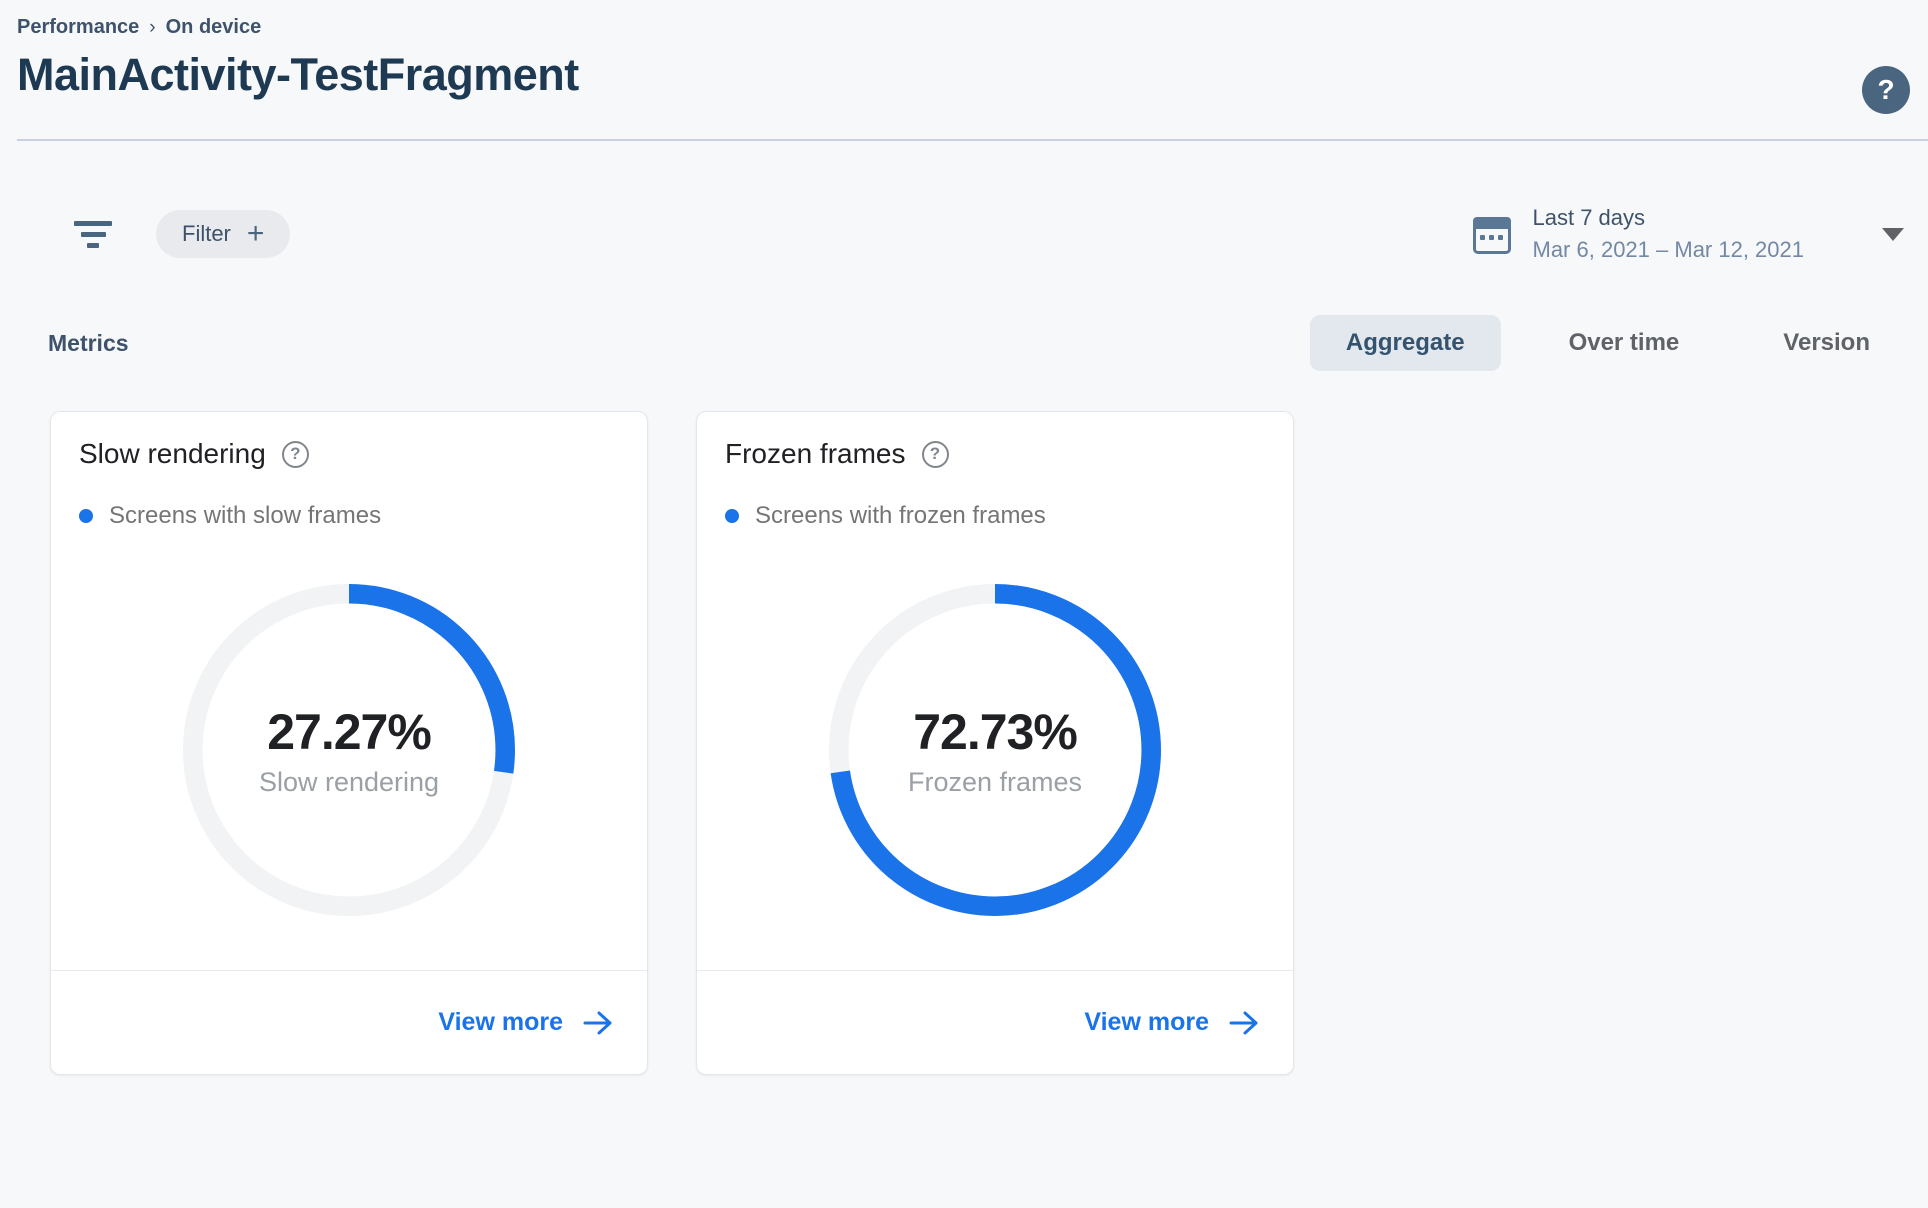 Image resolution: width=1928 pixels, height=1208 pixels. What do you see at coordinates (1491, 234) in the screenshot?
I see `calendar-icon` at bounding box center [1491, 234].